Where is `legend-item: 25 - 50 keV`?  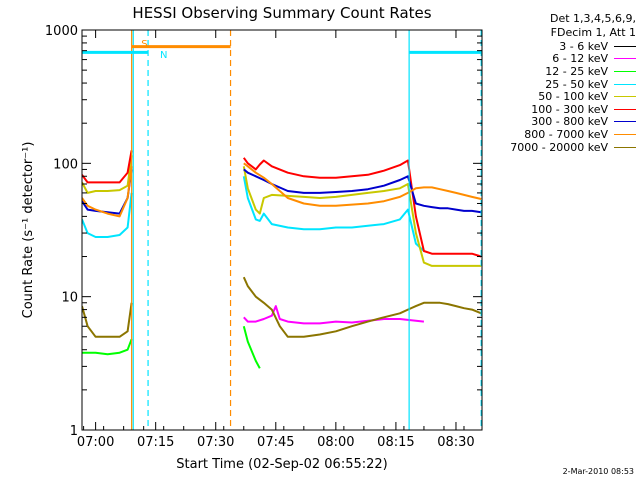
legend-item: 25 - 50 keV is located at coordinates (561, 84).